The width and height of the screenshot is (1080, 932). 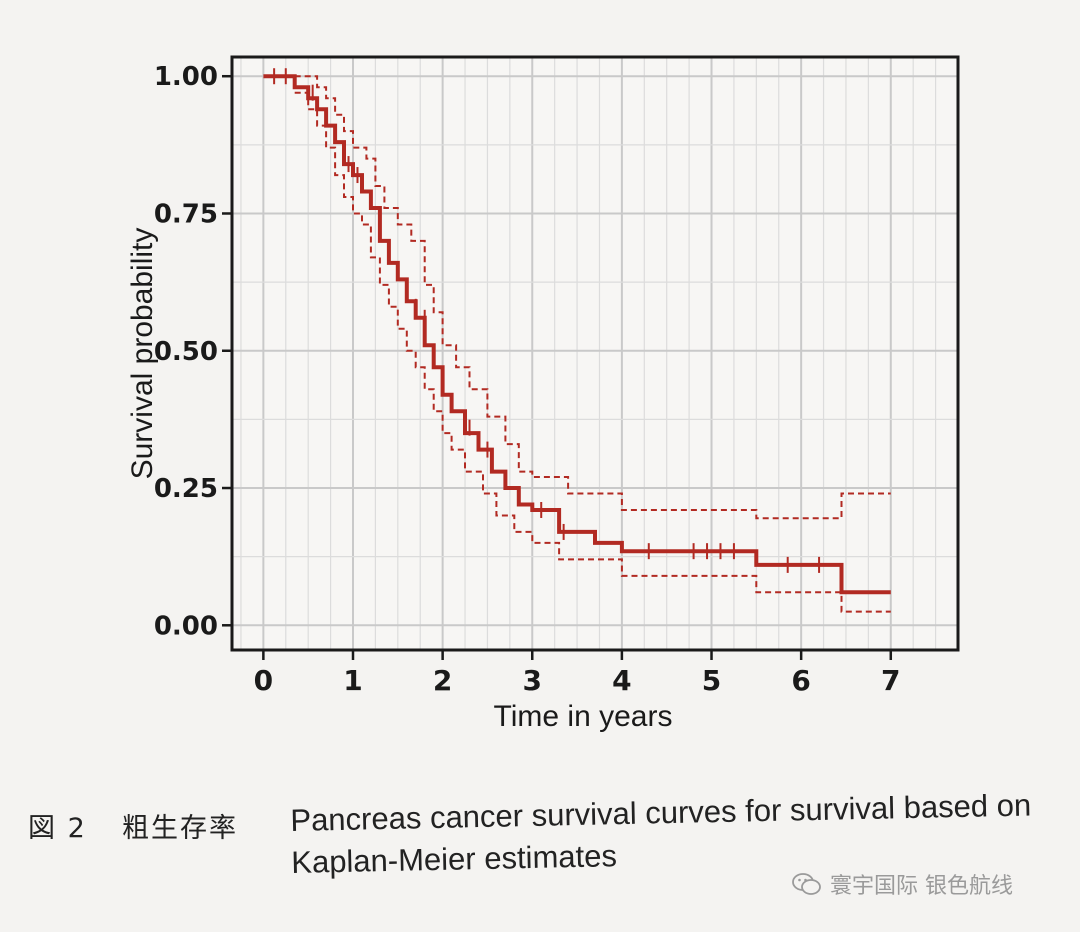 I want to click on y-tick-label: 0.25, so click(x=186, y=489).